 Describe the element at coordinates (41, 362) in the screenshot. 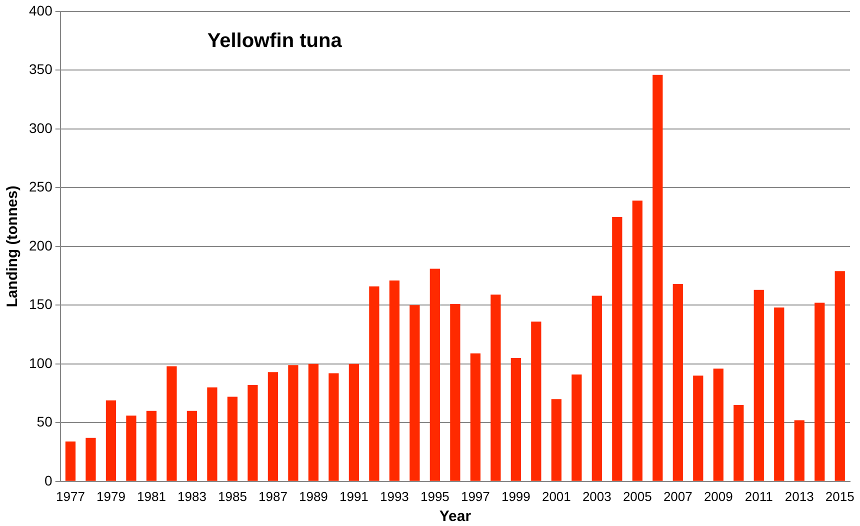

I see `y-tick-label: 100` at that location.